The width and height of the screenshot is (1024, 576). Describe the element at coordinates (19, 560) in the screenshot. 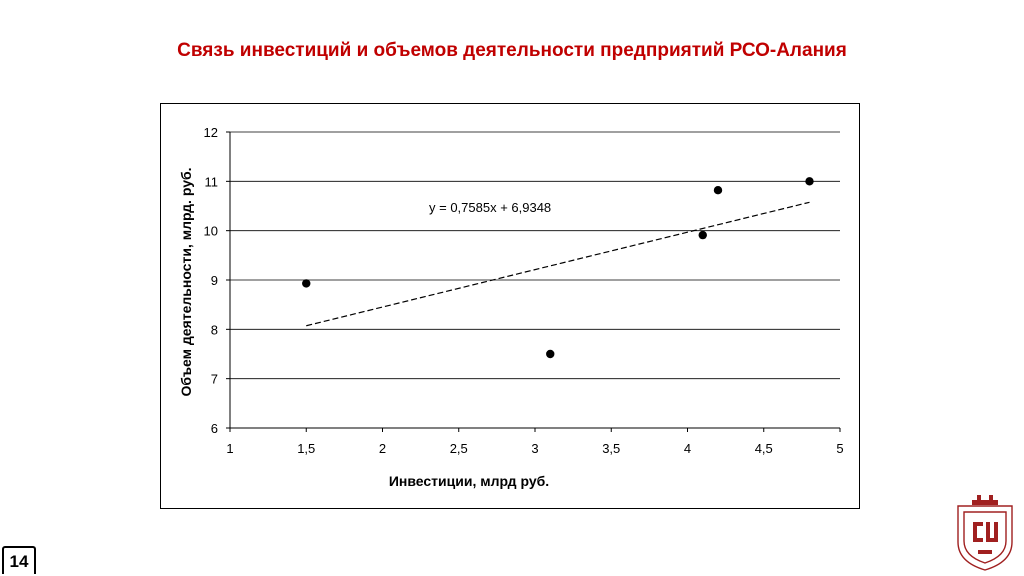

I see `page-number: 14` at that location.